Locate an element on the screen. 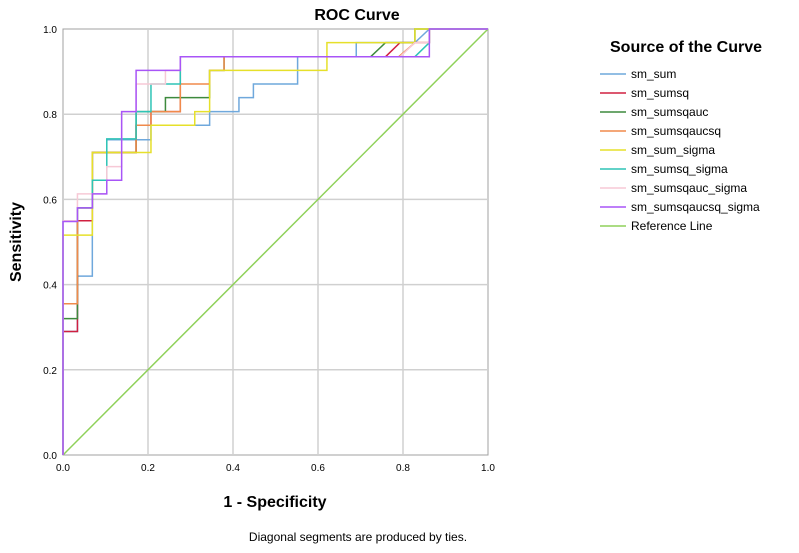  legend-label-reference-line: Reference Line is located at coordinates (672, 226).